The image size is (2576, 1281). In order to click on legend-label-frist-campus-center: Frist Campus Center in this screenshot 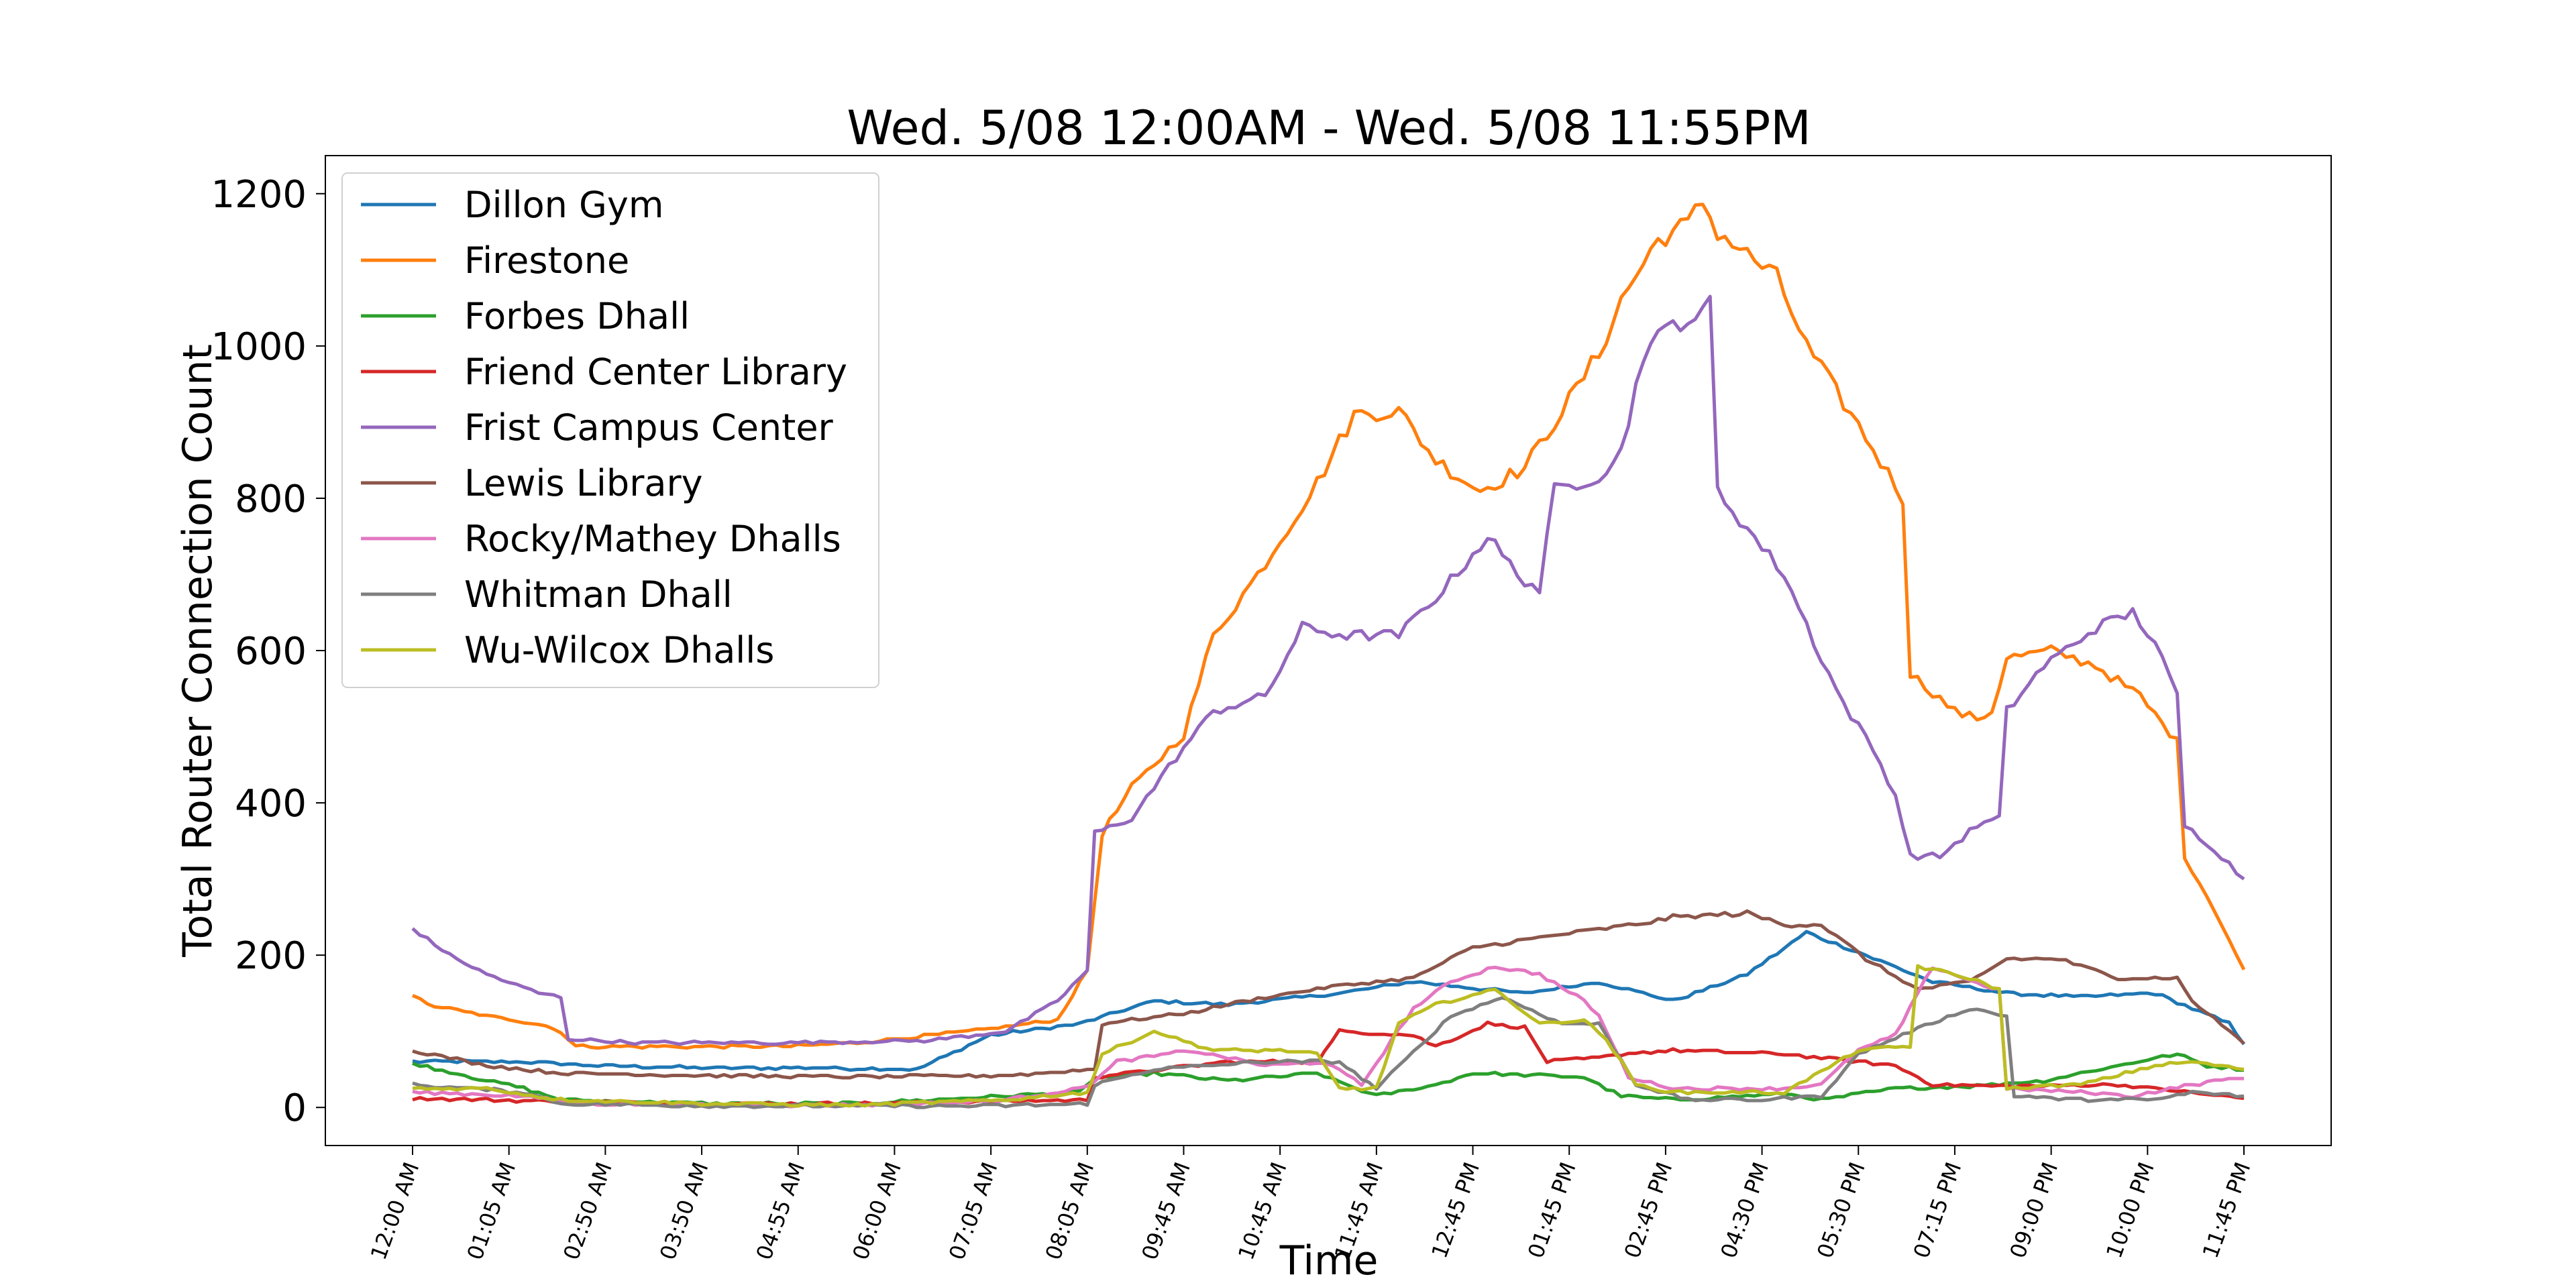, I will do `click(649, 428)`.